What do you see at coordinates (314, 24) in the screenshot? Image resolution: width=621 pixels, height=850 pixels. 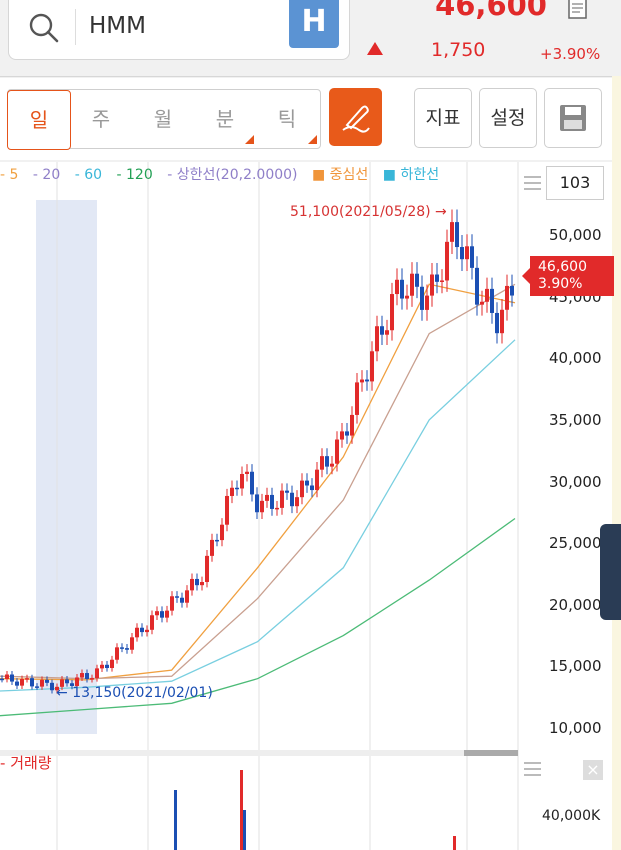 I see `h-button: H` at bounding box center [314, 24].